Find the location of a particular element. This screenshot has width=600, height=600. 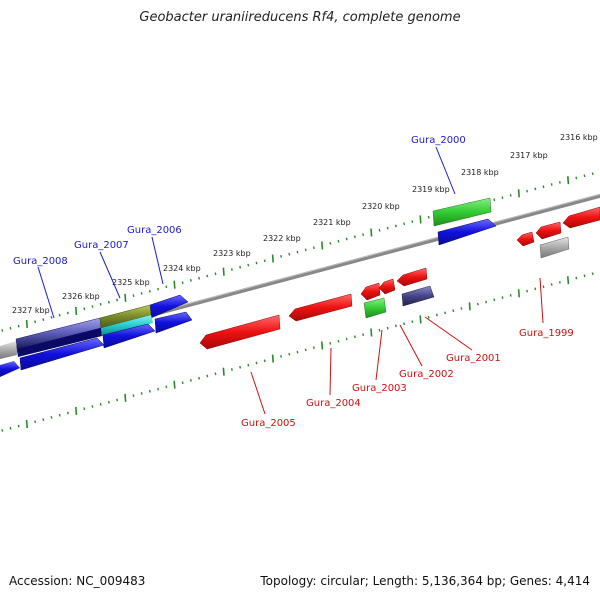

gene-gura-2003-red is located at coordinates (370, 291).